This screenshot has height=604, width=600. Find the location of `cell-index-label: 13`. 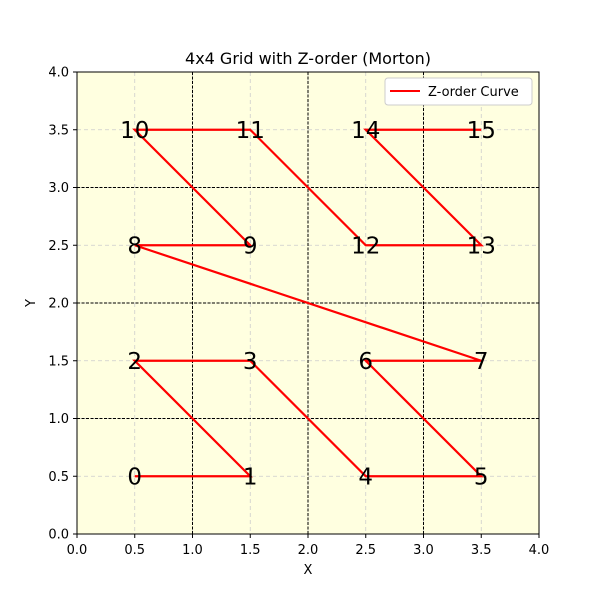

cell-index-label: 13 is located at coordinates (481, 246).